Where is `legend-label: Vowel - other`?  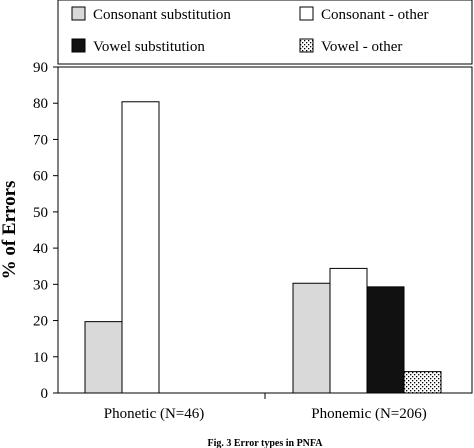
legend-label: Vowel - other is located at coordinates (361, 47).